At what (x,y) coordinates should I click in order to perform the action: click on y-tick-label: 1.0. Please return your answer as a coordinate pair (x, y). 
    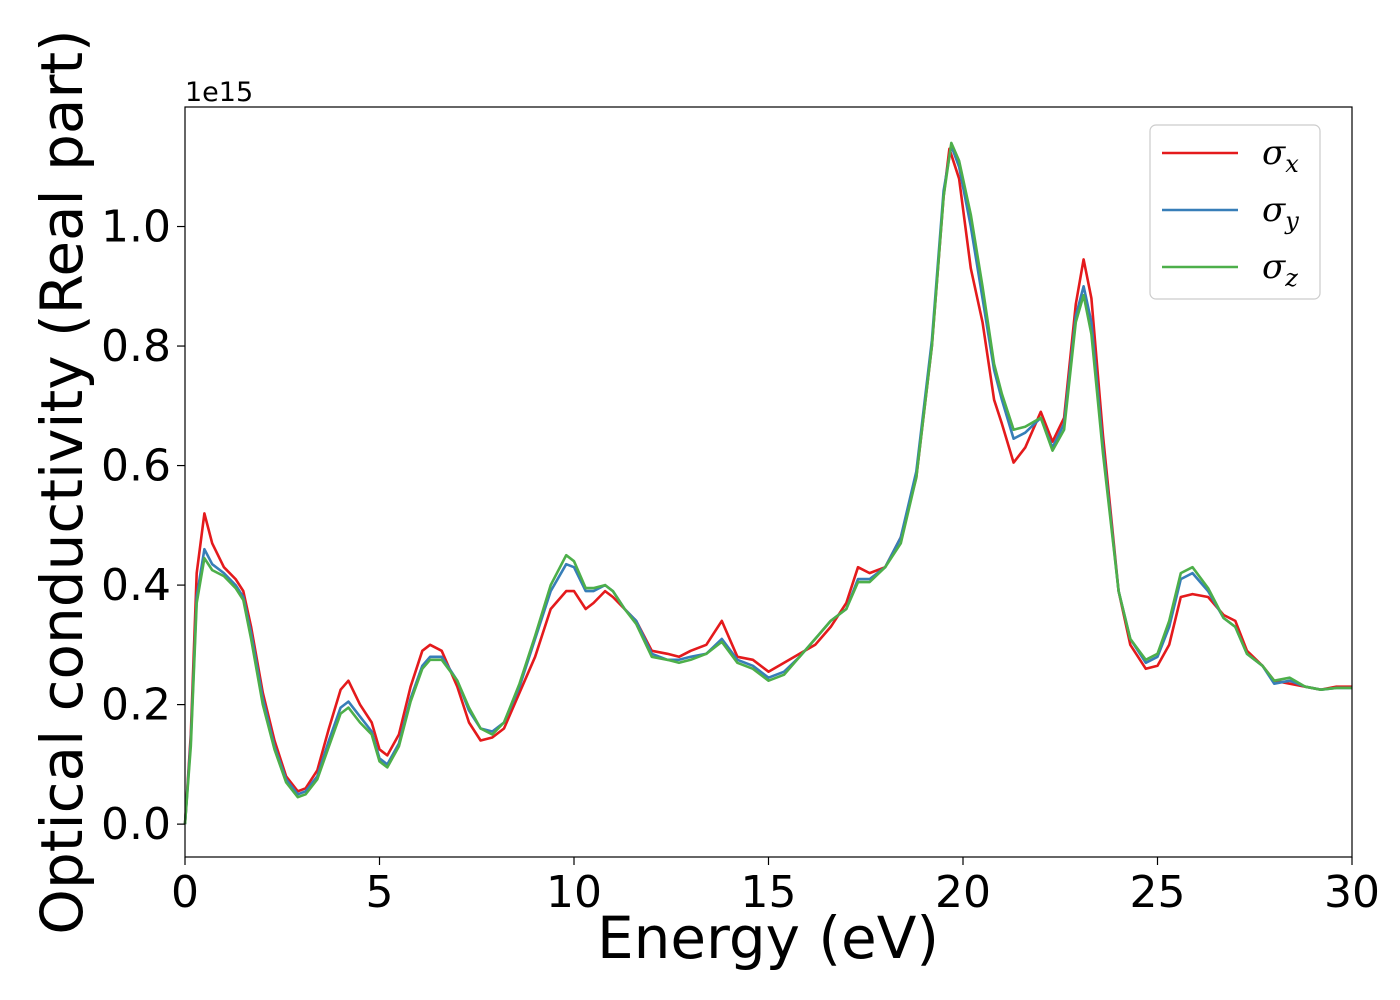
    Looking at the image, I should click on (136, 227).